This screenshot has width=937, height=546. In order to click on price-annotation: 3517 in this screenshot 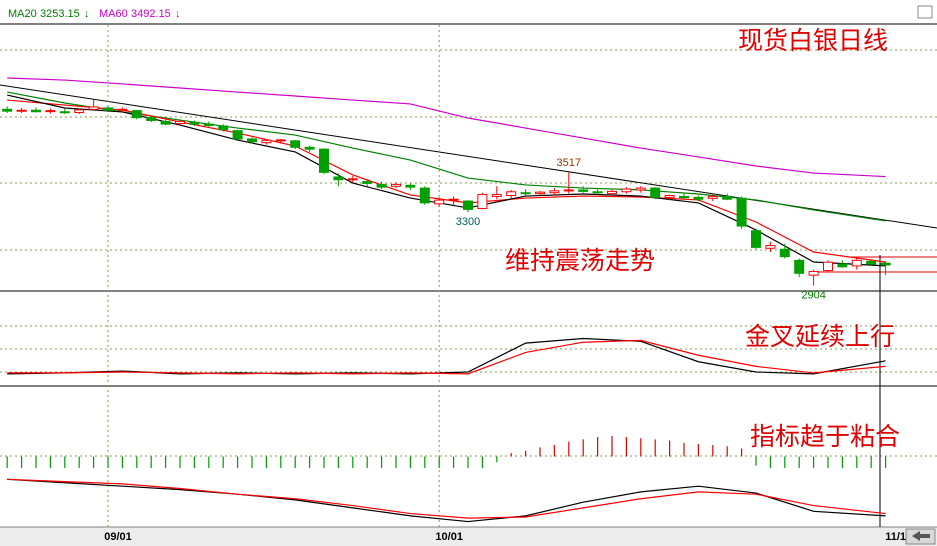, I will do `click(569, 163)`.